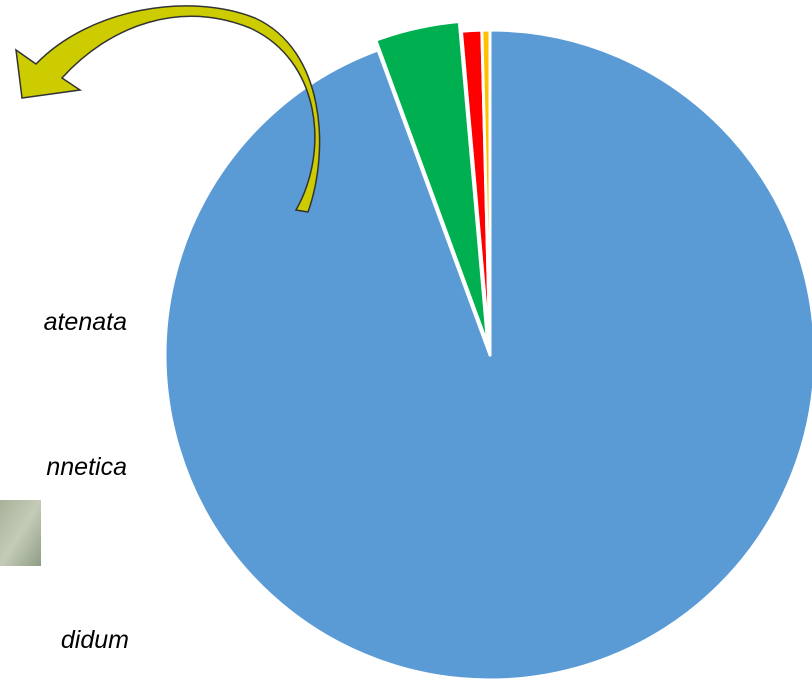 This screenshot has height=685, width=812. What do you see at coordinates (95, 640) in the screenshot?
I see `annotation: didum` at bounding box center [95, 640].